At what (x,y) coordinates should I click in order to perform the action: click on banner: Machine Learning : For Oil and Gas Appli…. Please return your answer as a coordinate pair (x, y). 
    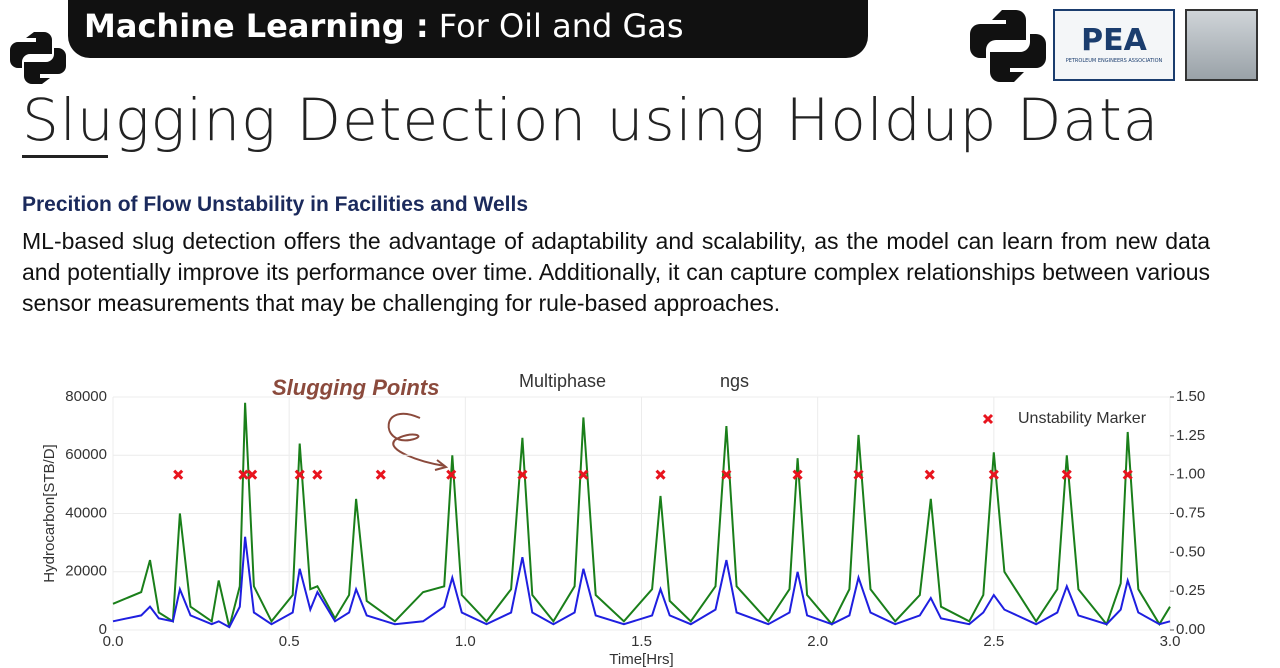
    Looking at the image, I should click on (468, 58).